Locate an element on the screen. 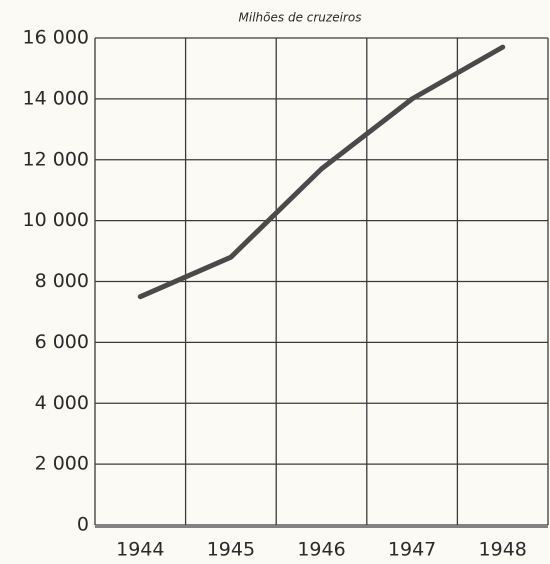 The height and width of the screenshot is (564, 550). y-tick-label: 12 000 is located at coordinates (56, 159).